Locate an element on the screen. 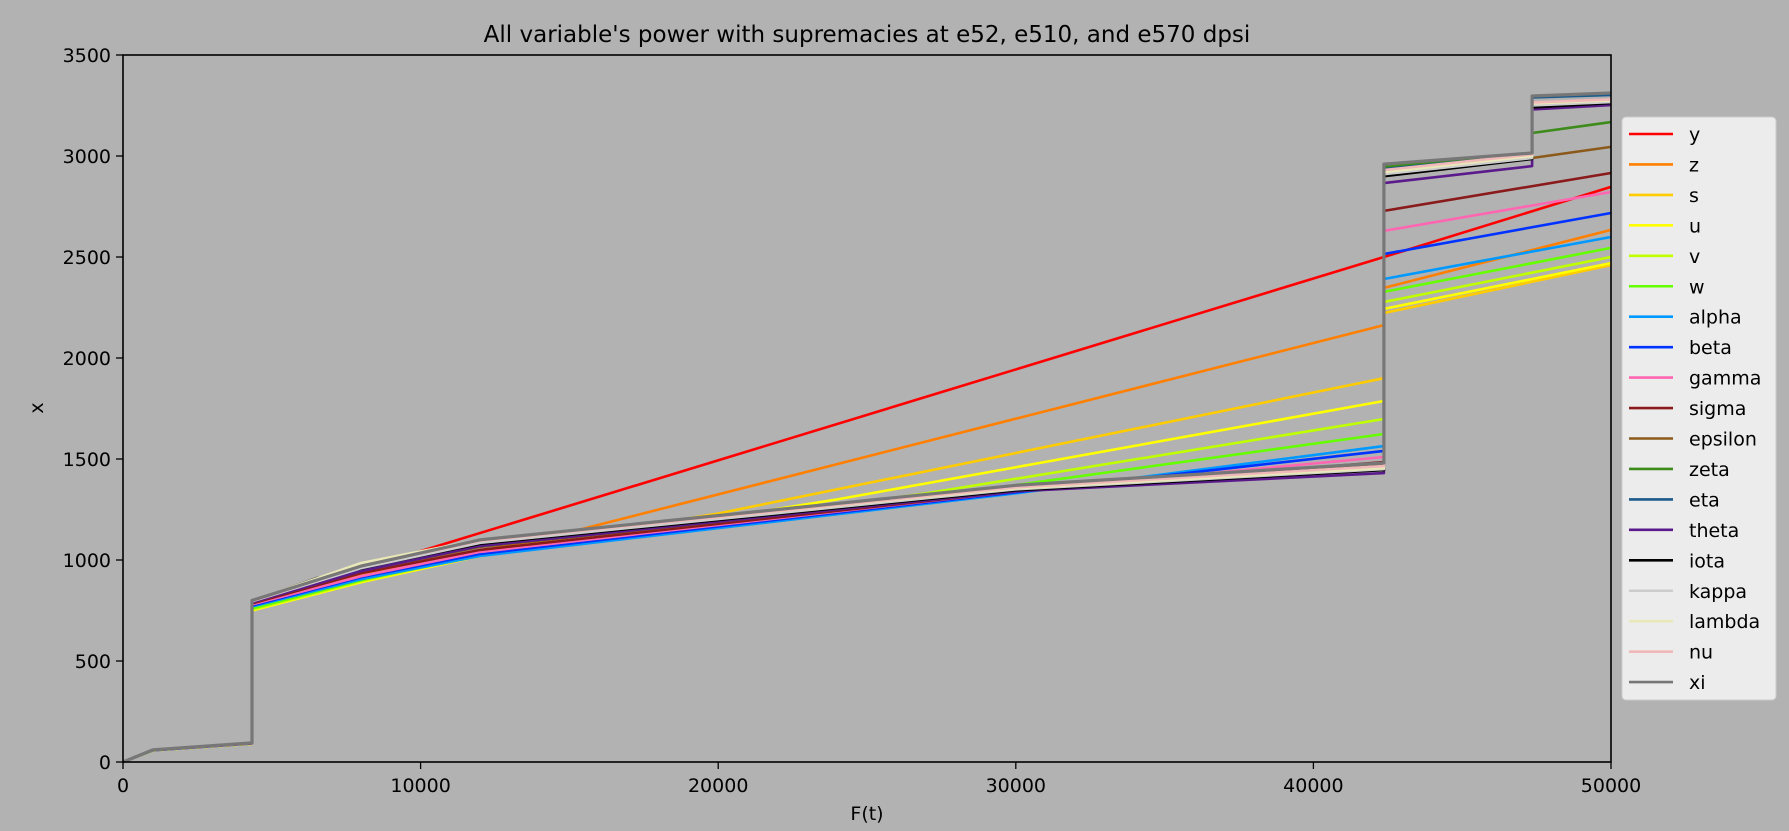 The width and height of the screenshot is (1789, 831). x-tick-label: 20000 is located at coordinates (718, 786).